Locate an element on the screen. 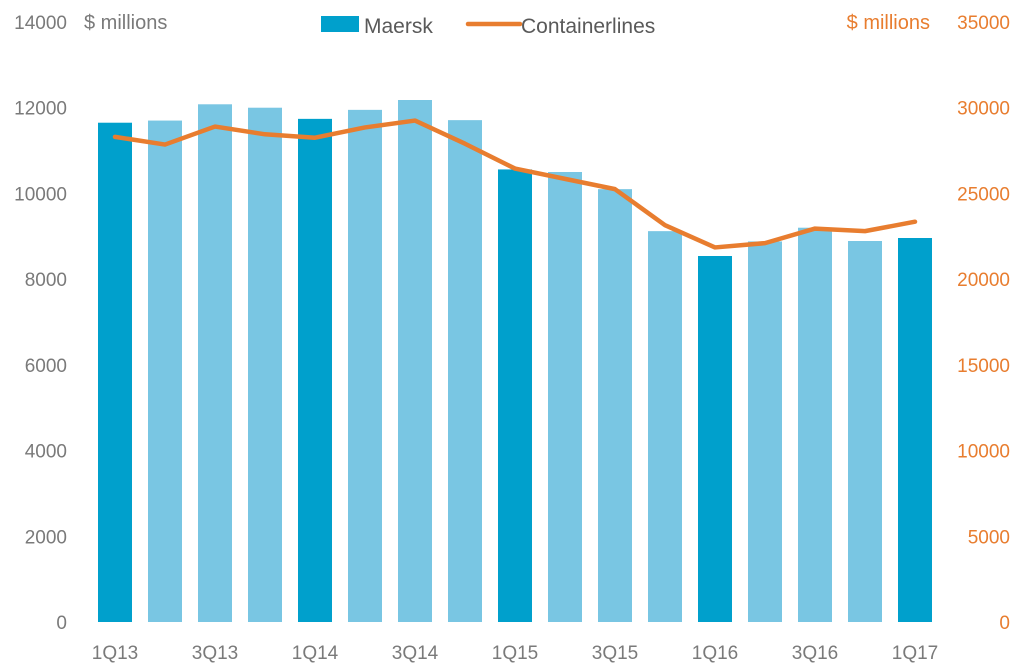 The width and height of the screenshot is (1017, 671). bar-2Q14 is located at coordinates (365, 366).